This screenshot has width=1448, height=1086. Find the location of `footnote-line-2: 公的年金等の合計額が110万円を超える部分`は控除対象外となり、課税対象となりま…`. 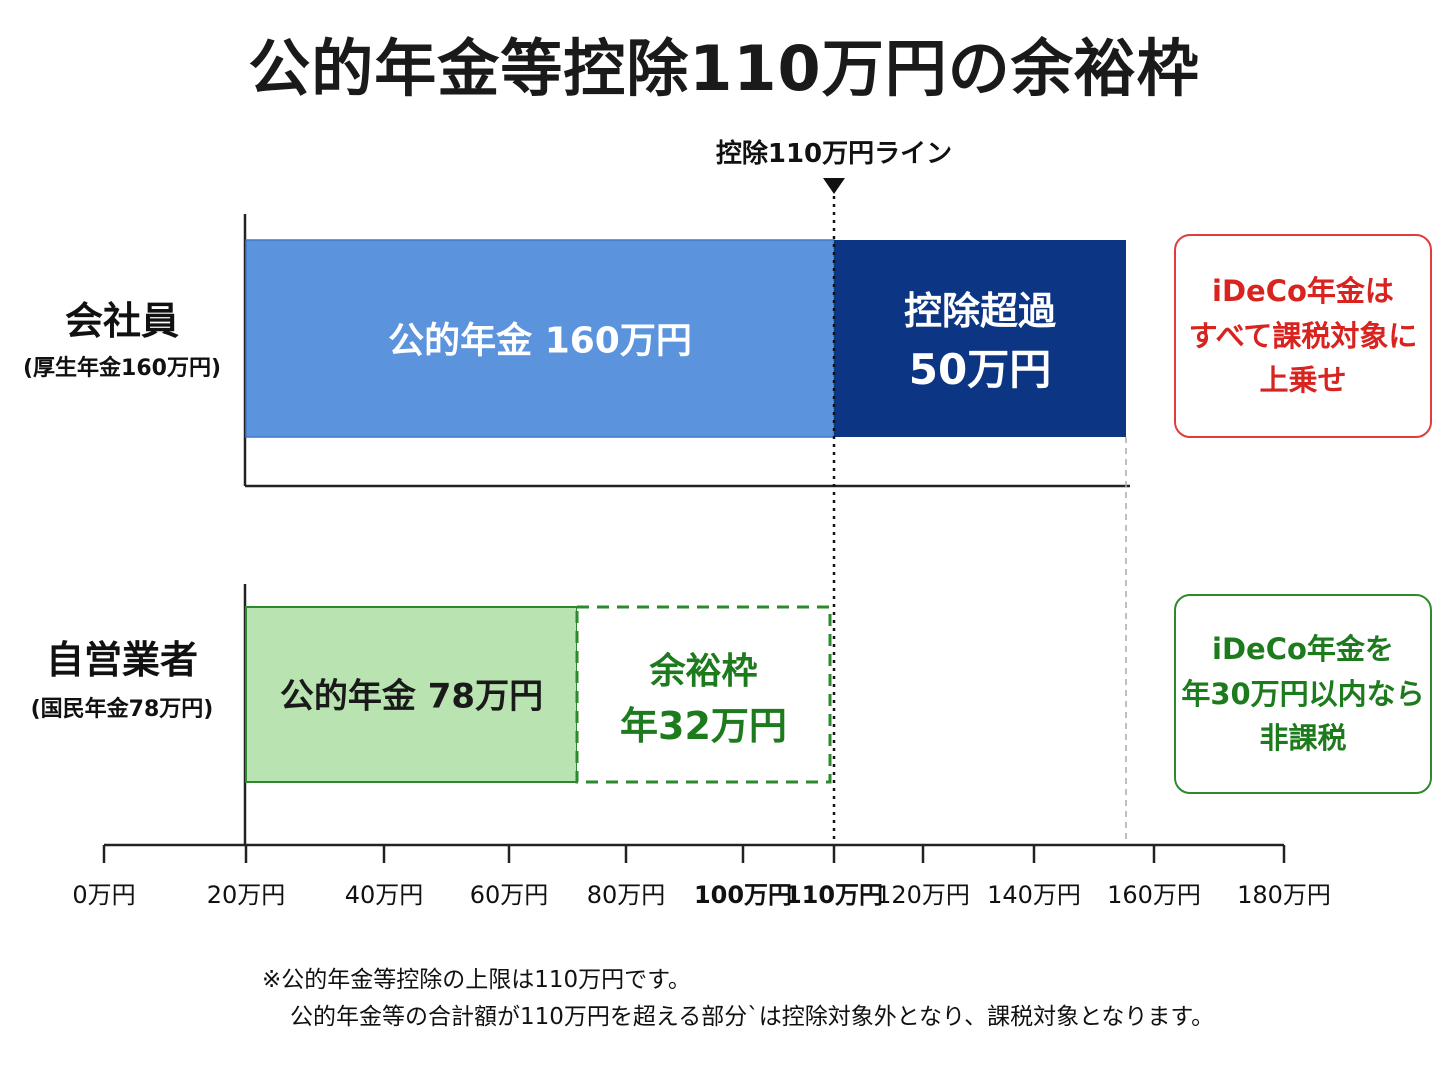

footnote-line-2: 公的年金等の合計額が110万円を超える部分`は控除対象外となり、課税対象となりま… is located at coordinates (752, 1016).